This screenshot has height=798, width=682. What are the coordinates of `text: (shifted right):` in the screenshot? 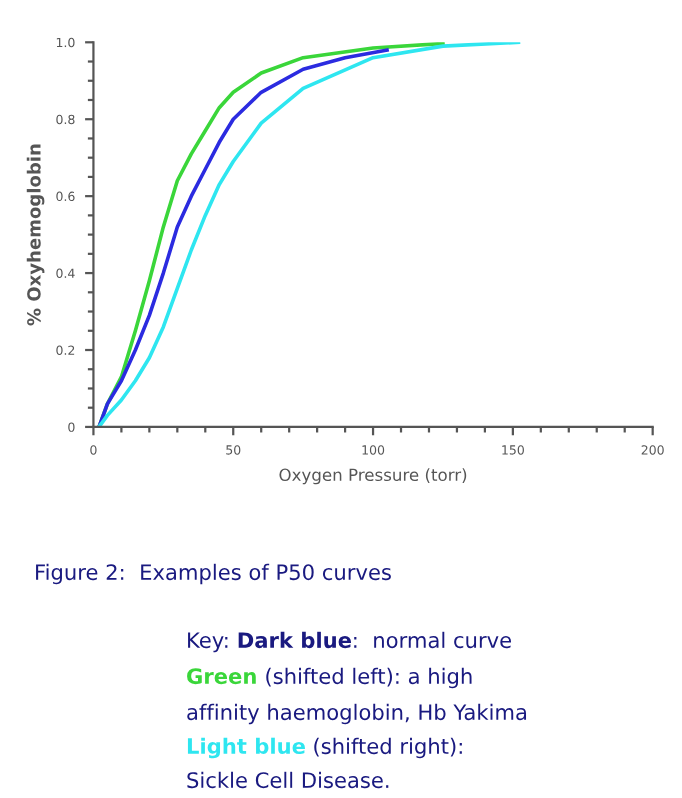 It's located at (388, 748).